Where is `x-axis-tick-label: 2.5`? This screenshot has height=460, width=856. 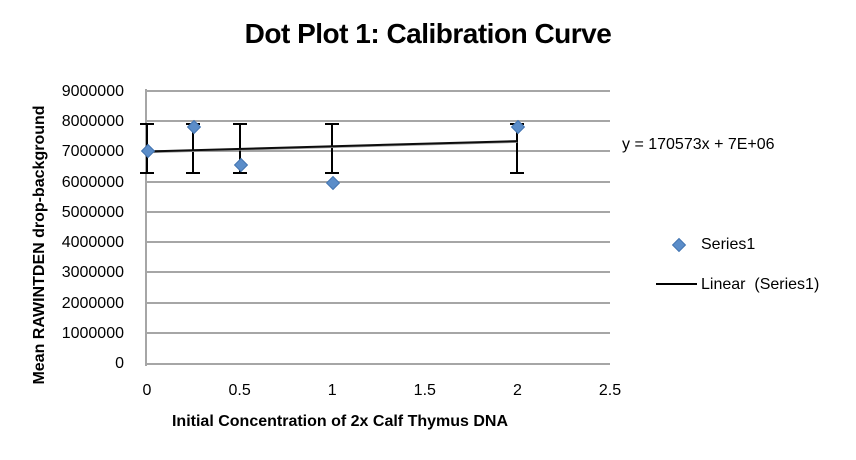 x-axis-tick-label: 2.5 is located at coordinates (610, 390).